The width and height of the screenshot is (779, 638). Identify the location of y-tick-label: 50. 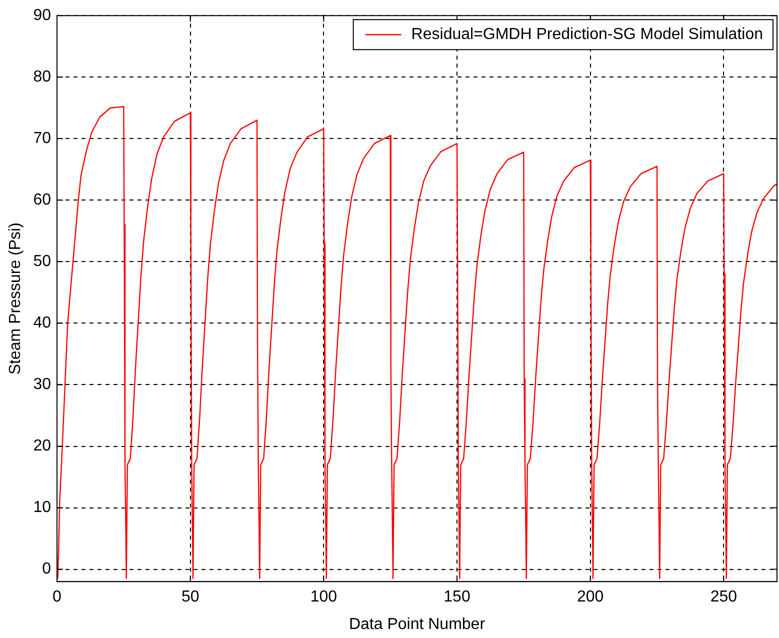
(42, 261).